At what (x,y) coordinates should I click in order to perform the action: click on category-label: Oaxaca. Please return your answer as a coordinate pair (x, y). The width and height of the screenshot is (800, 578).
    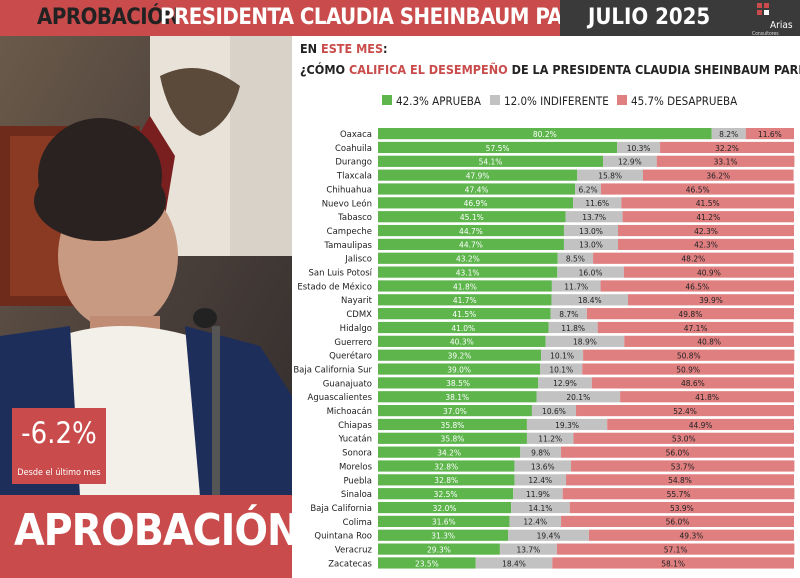
    Looking at the image, I should click on (356, 135).